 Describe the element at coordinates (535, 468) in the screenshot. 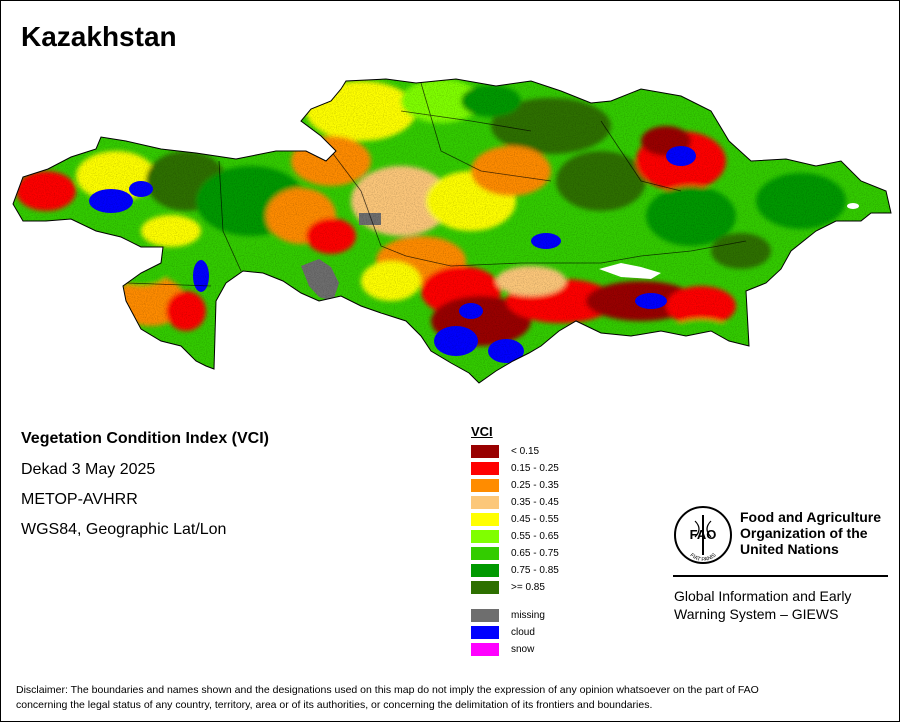

I see `legend-label: 0.15 - 0.25` at that location.